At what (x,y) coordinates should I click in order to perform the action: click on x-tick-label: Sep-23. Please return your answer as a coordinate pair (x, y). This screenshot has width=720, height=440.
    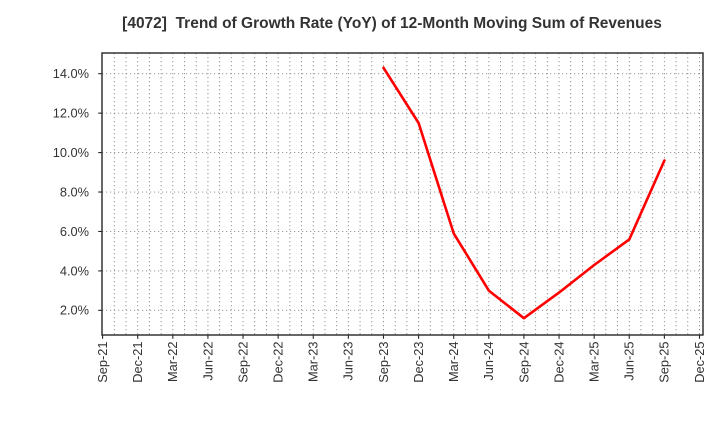
    Looking at the image, I should click on (383, 362).